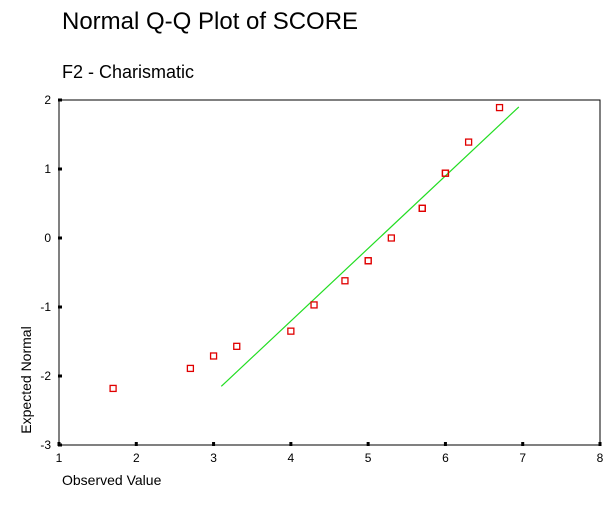  I want to click on x-tick-label: 2, so click(136, 458).